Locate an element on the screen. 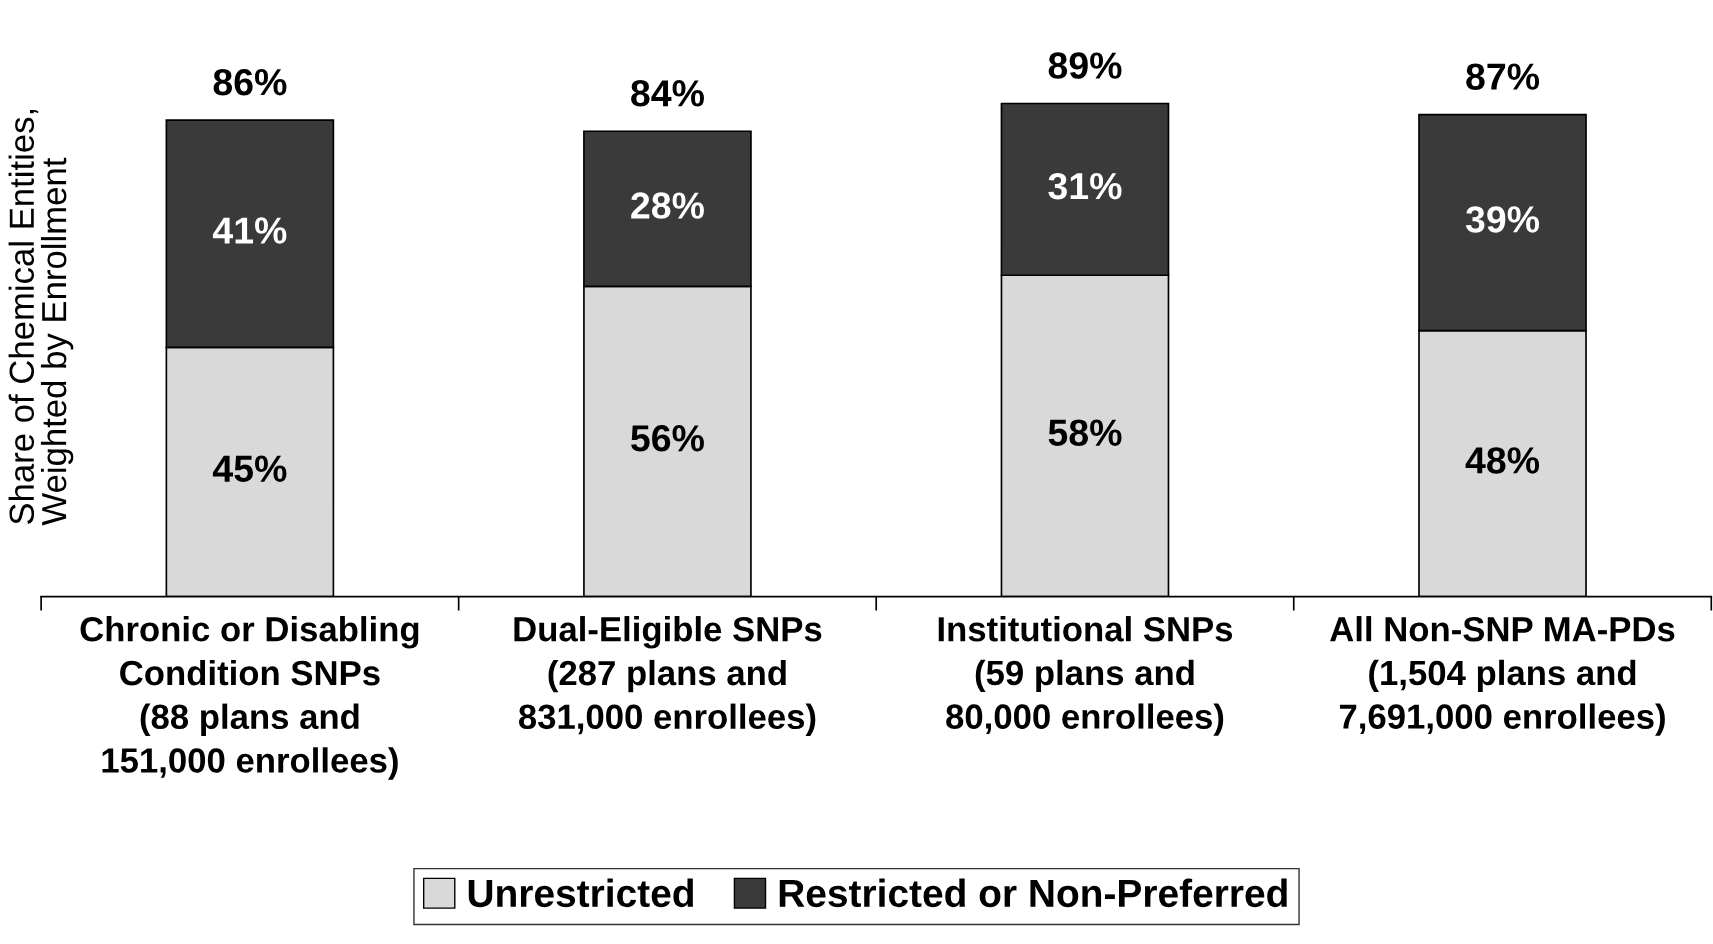  x-tick-label: Chronic or Disabling Condition SNPs (88 plans and 151,000 enrollees) is located at coordinates (249, 698).